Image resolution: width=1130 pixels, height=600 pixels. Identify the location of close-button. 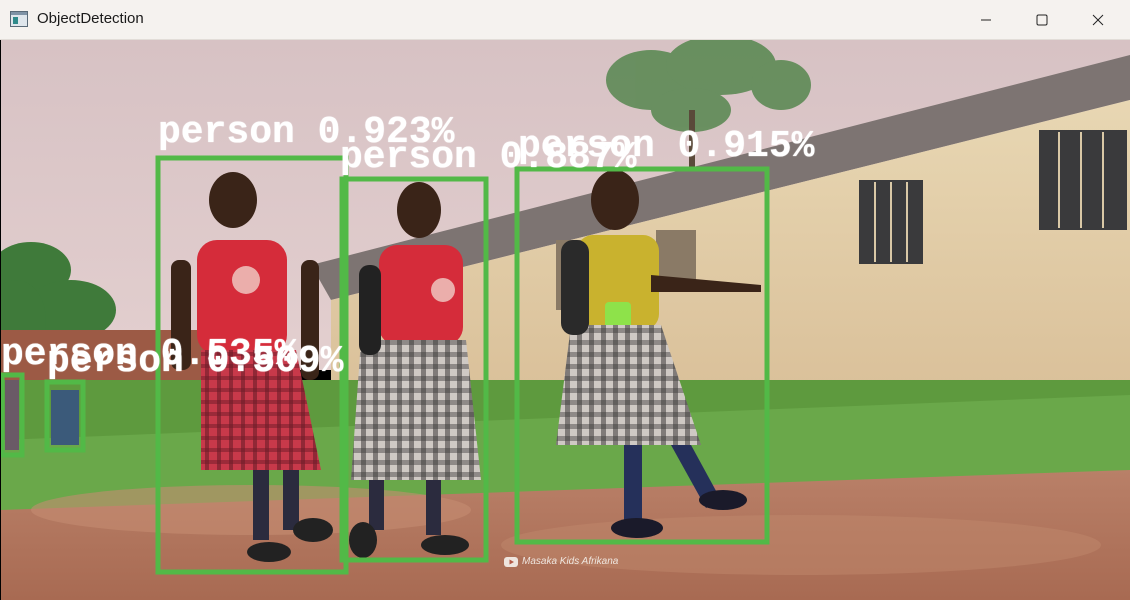
(1098, 19).